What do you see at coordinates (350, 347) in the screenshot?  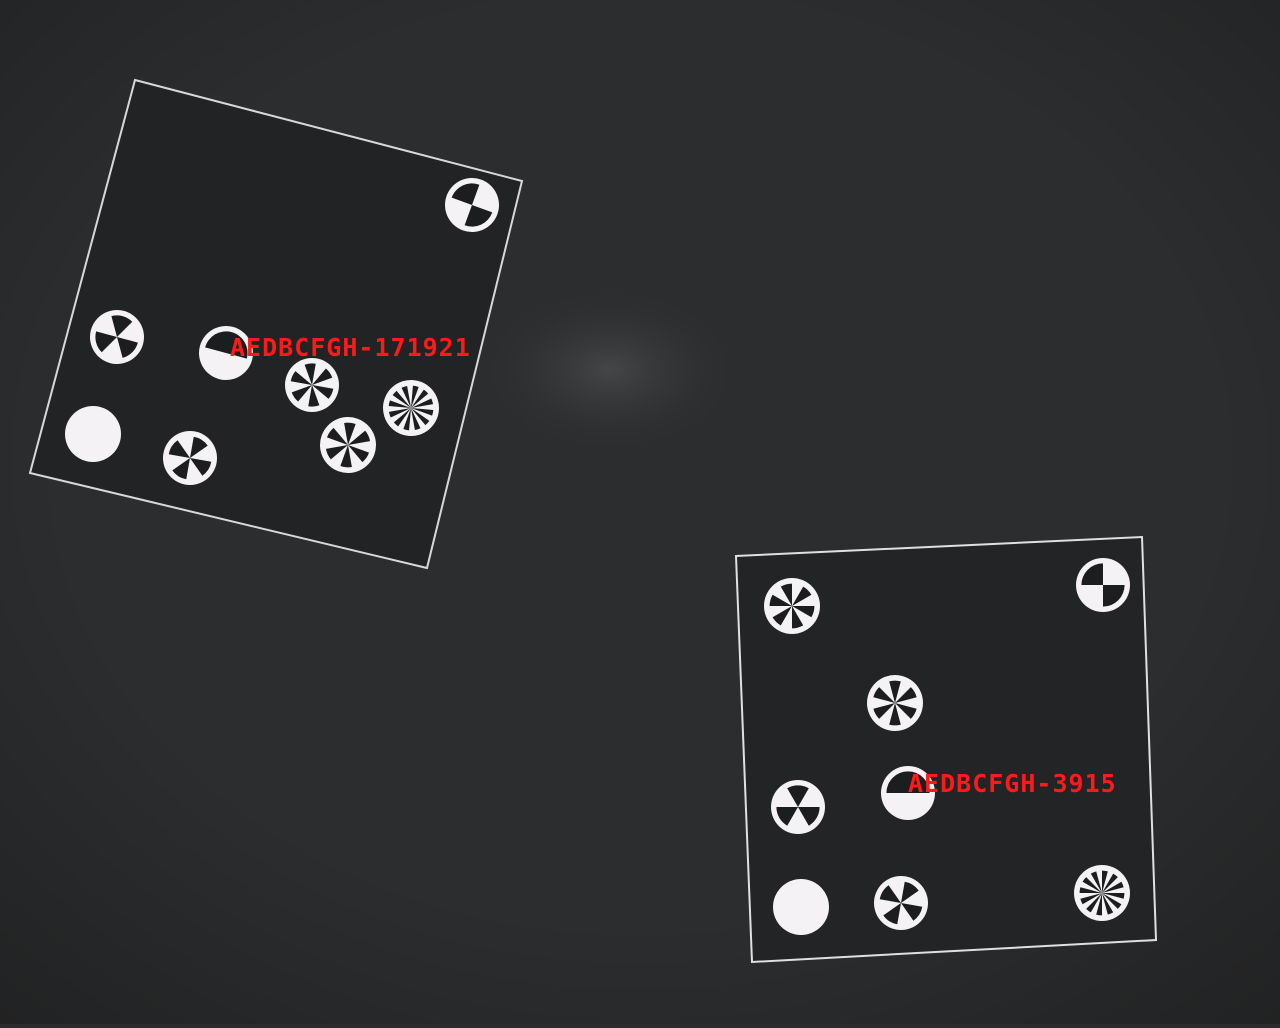 I see `board-1-label: AEDBCFGH-171921` at bounding box center [350, 347].